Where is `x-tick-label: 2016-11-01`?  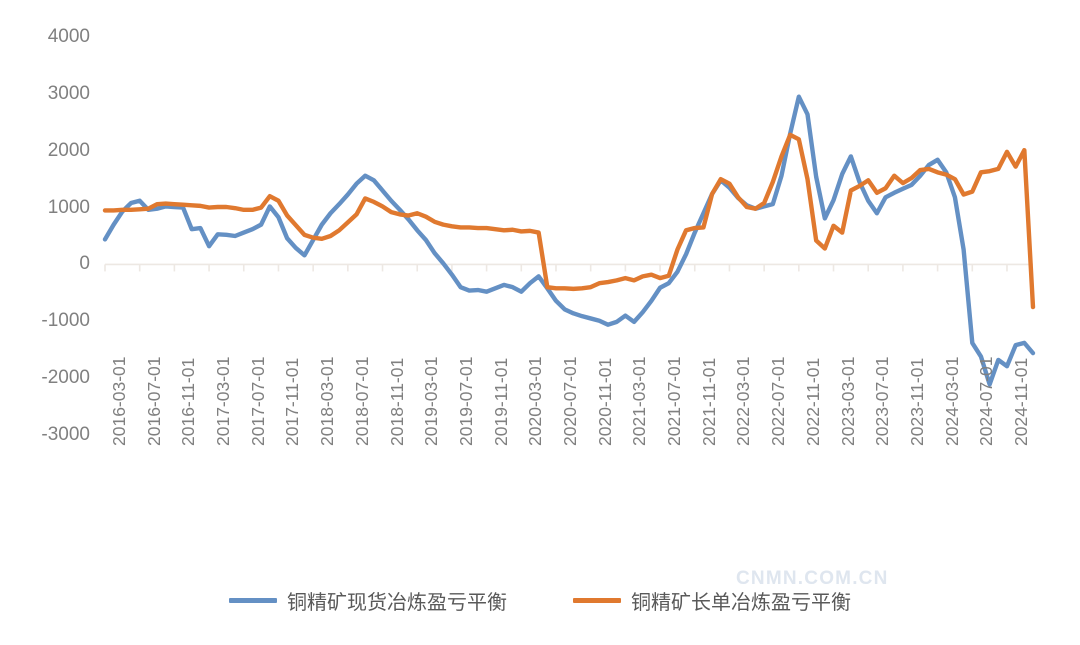 x-tick-label: 2016-11-01 is located at coordinates (188, 401).